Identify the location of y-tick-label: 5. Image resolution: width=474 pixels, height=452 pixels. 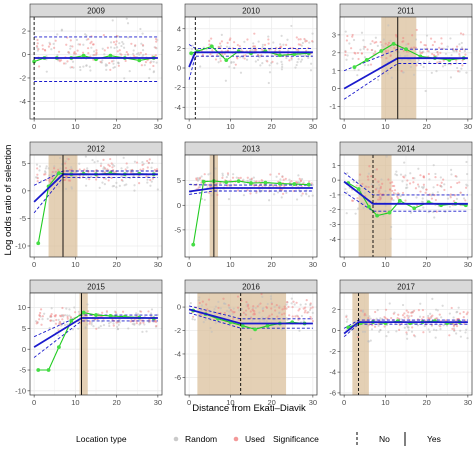
(179, 180).